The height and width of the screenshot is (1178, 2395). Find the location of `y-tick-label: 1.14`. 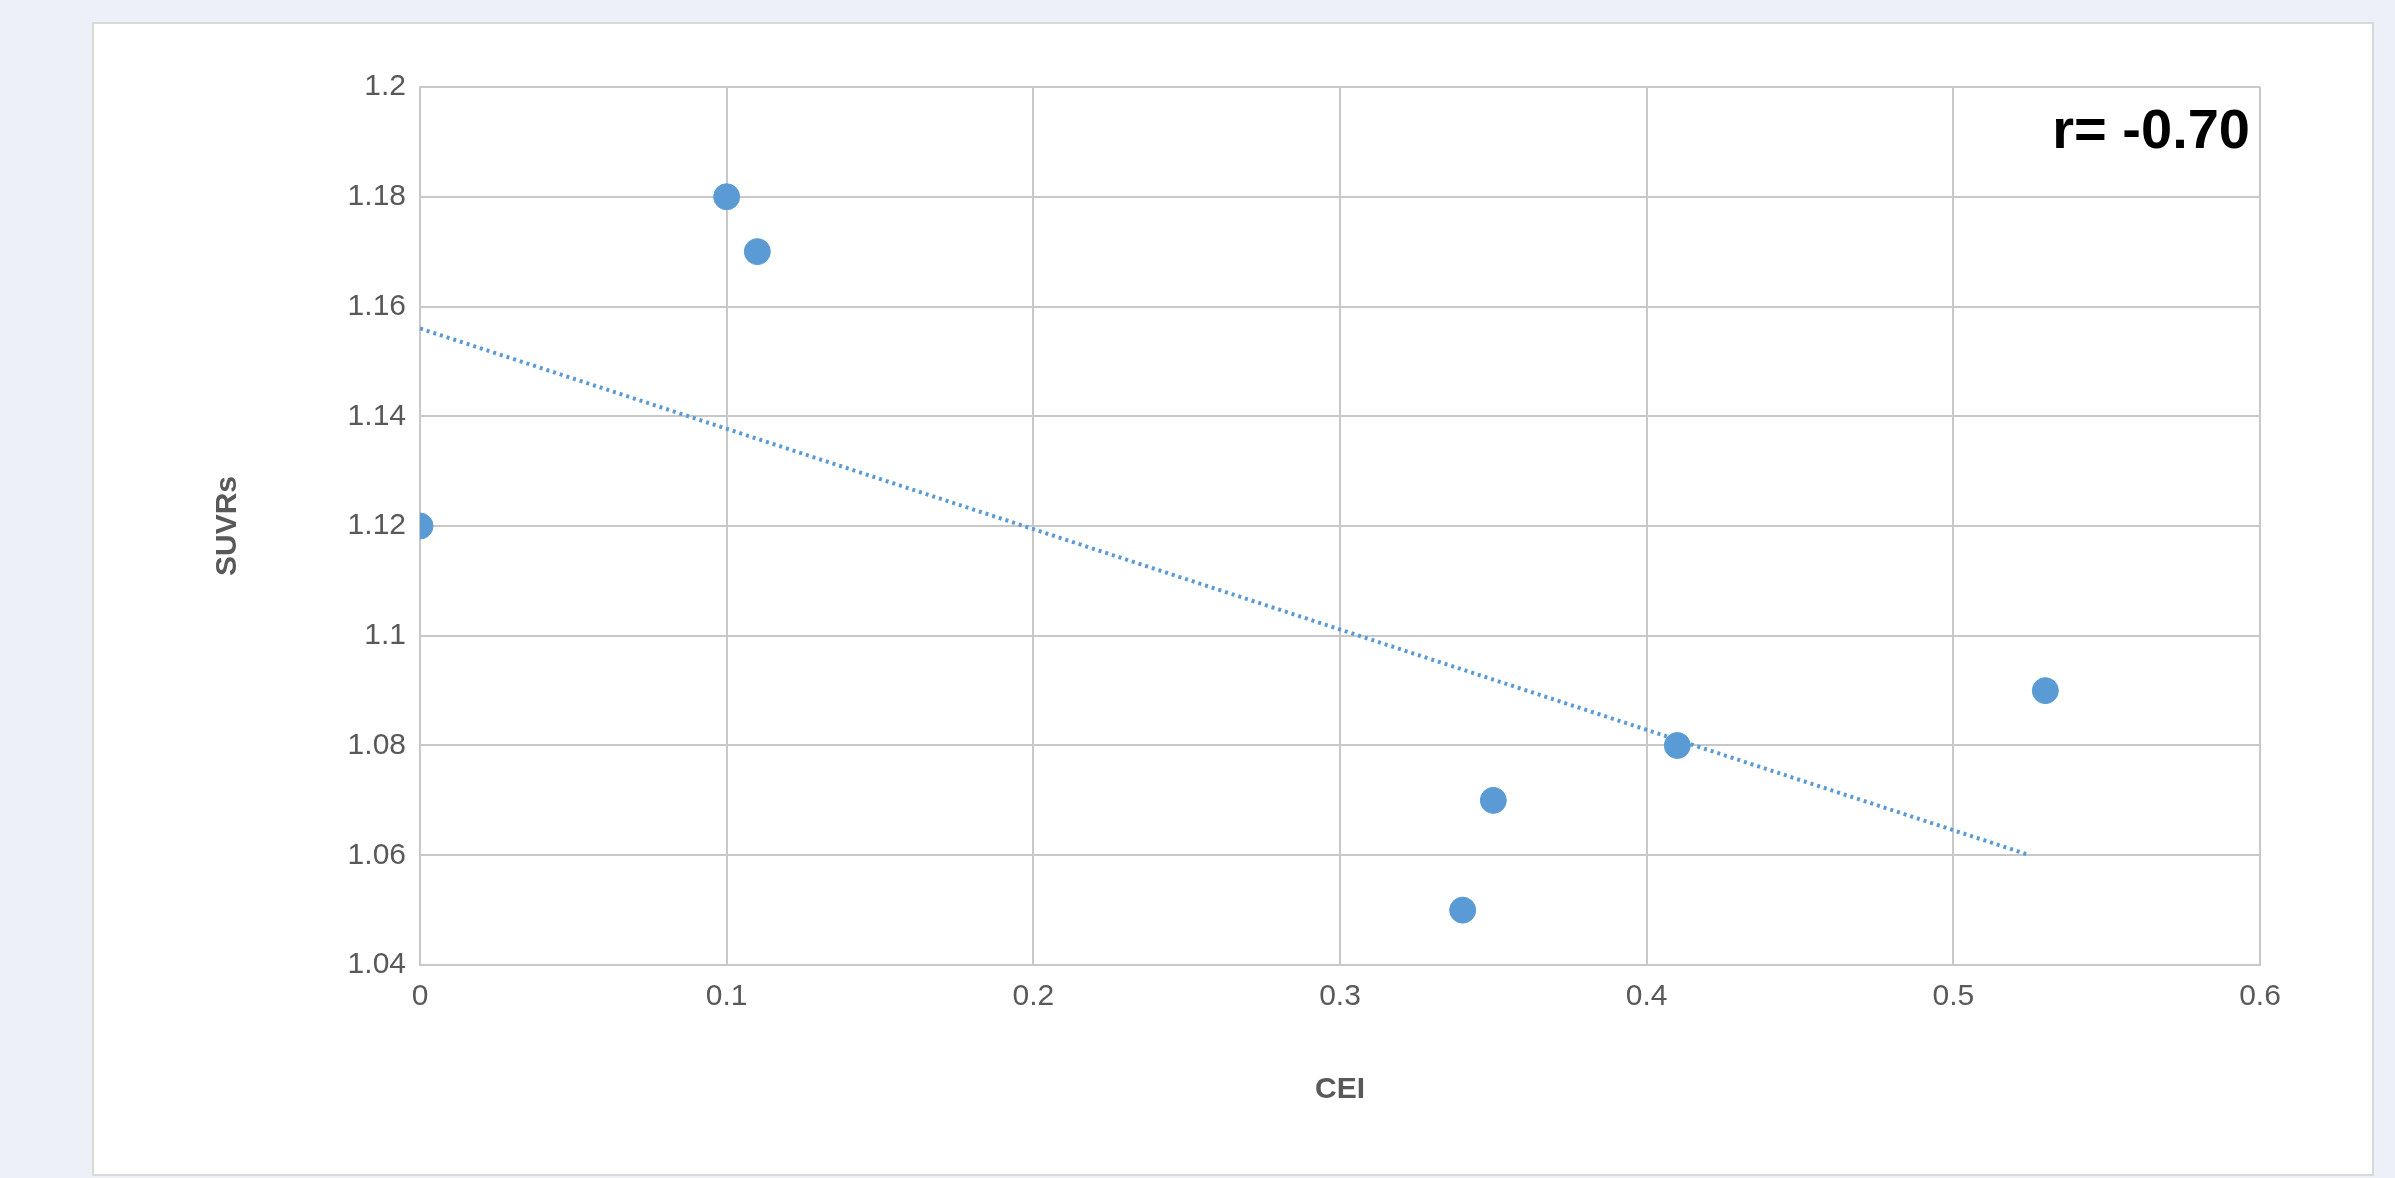

y-tick-label: 1.14 is located at coordinates (376, 414).